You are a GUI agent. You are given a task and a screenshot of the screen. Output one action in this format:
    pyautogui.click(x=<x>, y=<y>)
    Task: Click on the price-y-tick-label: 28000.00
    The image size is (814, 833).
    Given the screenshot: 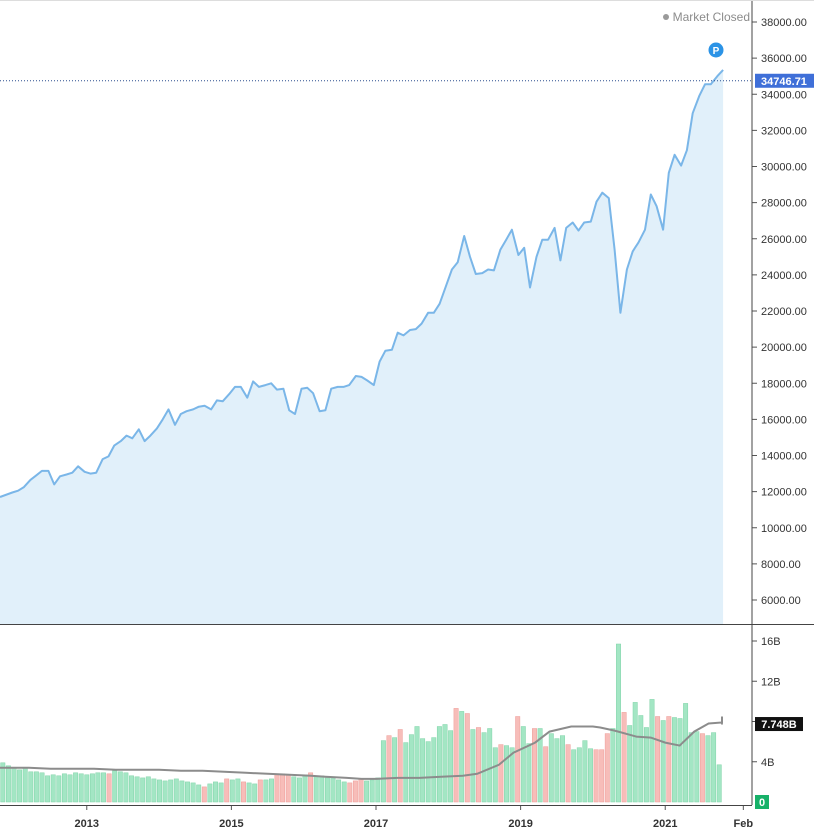 What is the action you would take?
    pyautogui.click(x=784, y=204)
    